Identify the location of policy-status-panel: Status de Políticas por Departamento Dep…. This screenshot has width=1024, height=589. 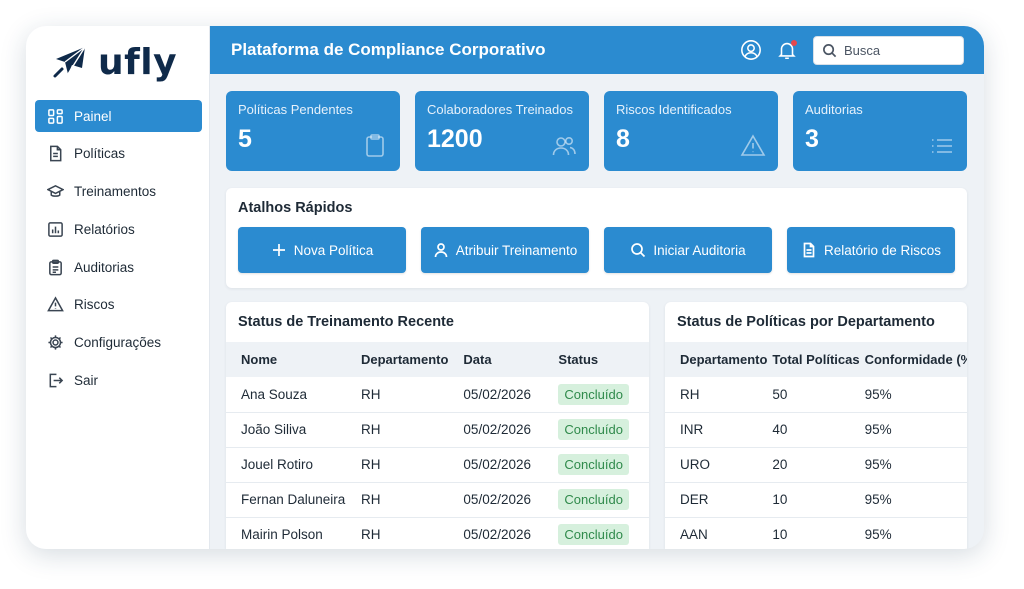
(816, 425).